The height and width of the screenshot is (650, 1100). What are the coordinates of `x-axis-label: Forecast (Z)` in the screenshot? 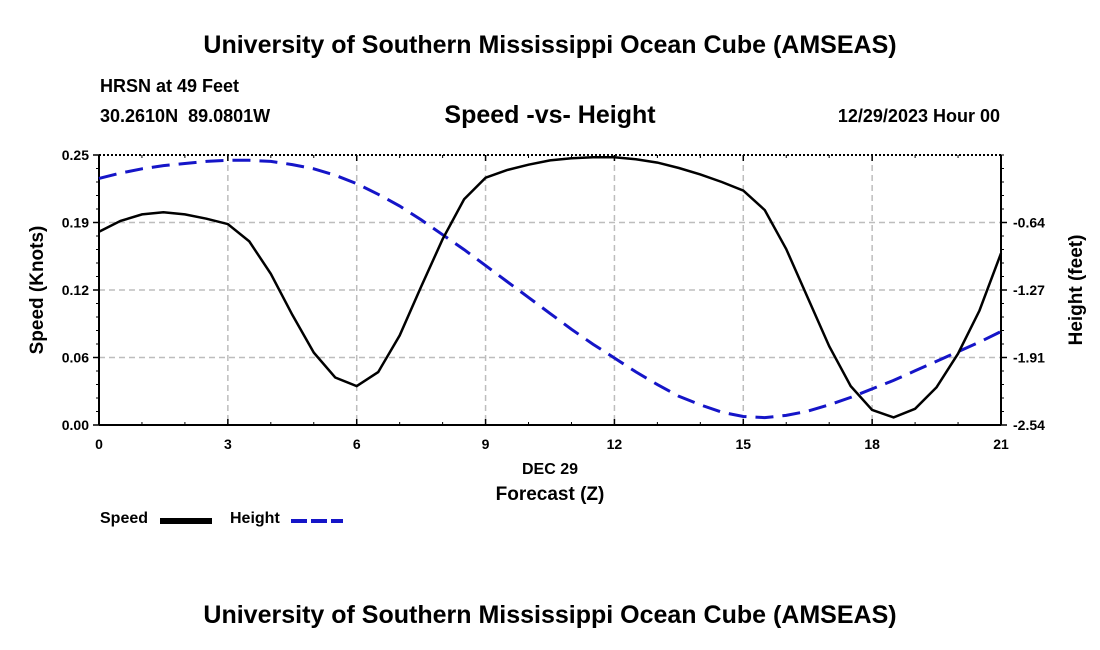 It's located at (550, 494).